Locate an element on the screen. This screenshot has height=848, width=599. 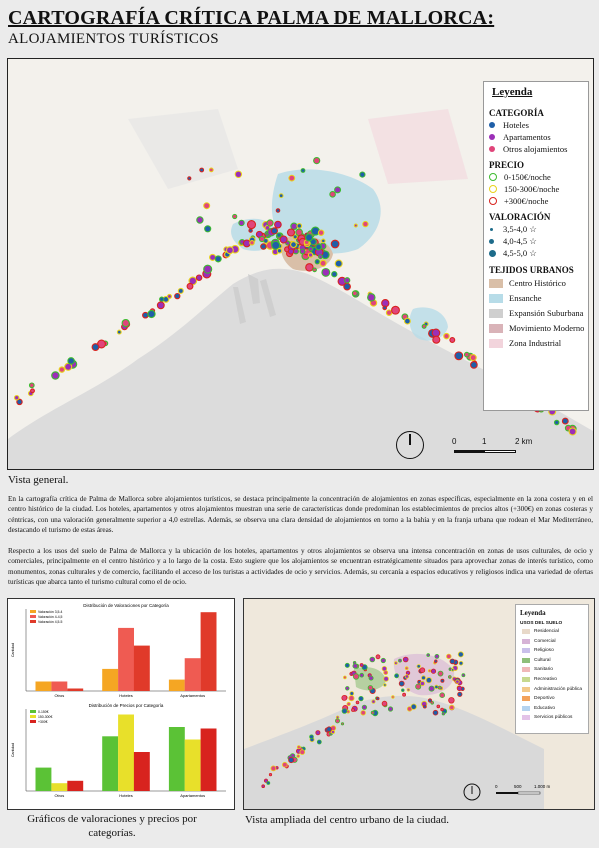
page-subtitle: ALOJAMIENTOS TURÍSTICOS is located at coordinates (113, 39).